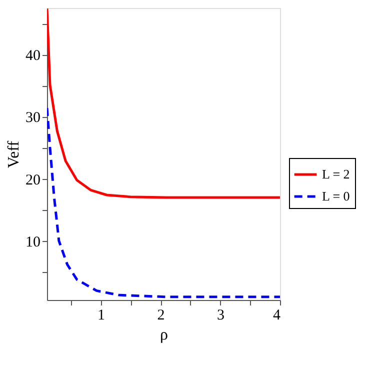 The image size is (382, 368). Describe the element at coordinates (161, 316) in the screenshot. I see `x-tick-label: 2` at that location.